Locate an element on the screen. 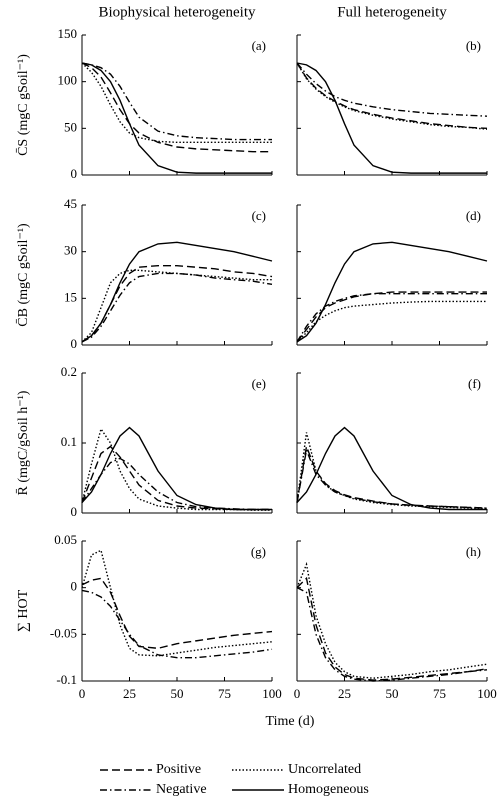 Image resolution: width=500 pixels, height=804 pixels. y-axis-label: R̄ (mgC/gSoil h⁻¹) is located at coordinates (24, 442).